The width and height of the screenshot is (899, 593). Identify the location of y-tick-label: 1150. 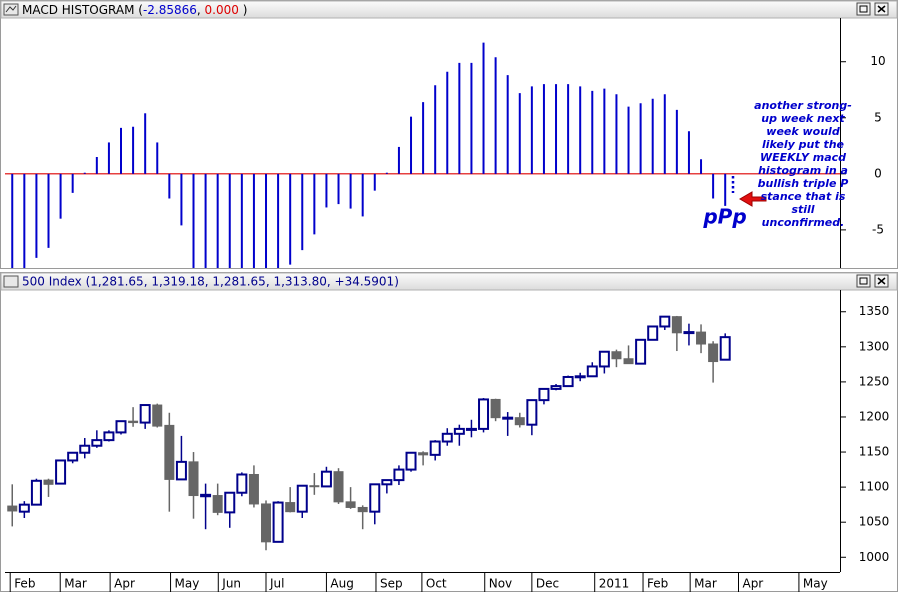
(874, 452).